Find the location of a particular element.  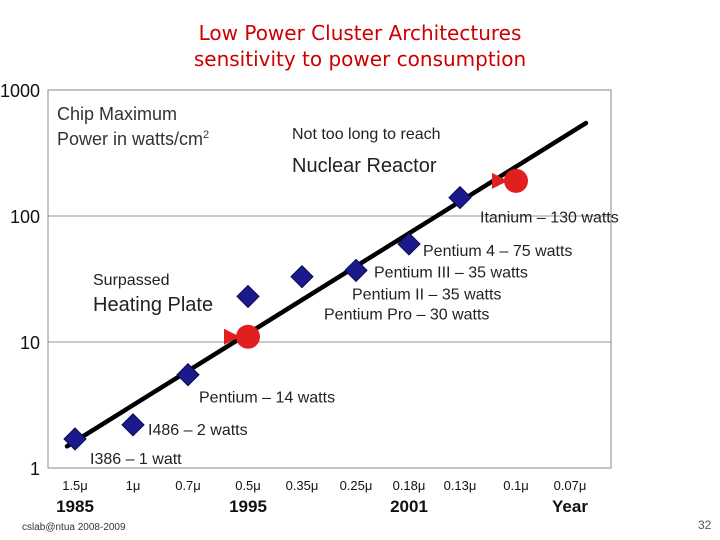

x-tick-label: 1μ is located at coordinates (133, 485).